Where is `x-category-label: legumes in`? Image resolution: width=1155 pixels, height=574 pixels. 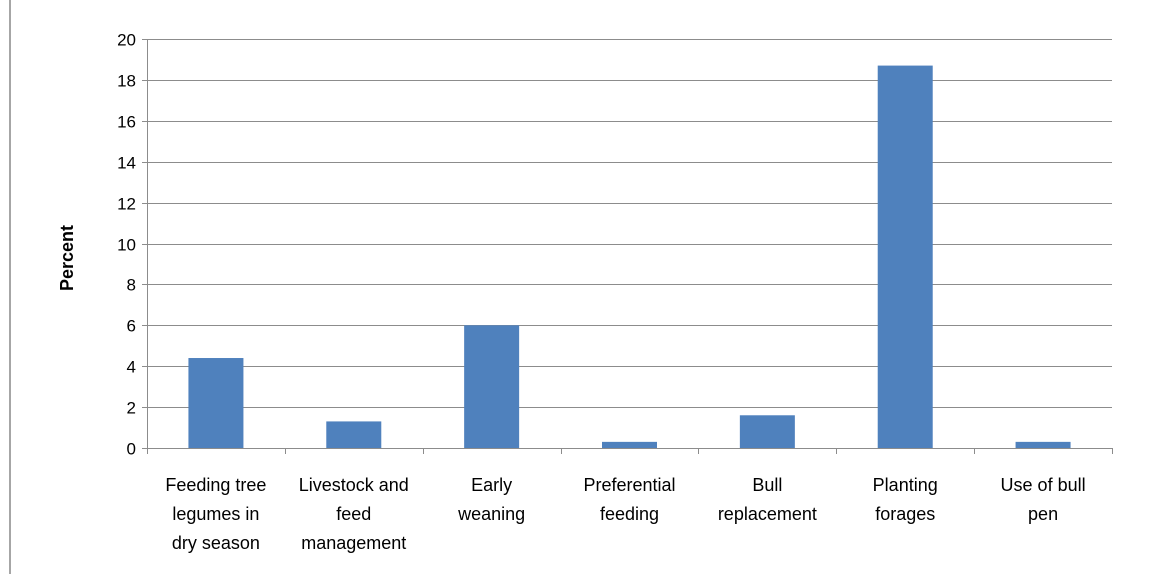
x-category-label: legumes in is located at coordinates (215, 514).